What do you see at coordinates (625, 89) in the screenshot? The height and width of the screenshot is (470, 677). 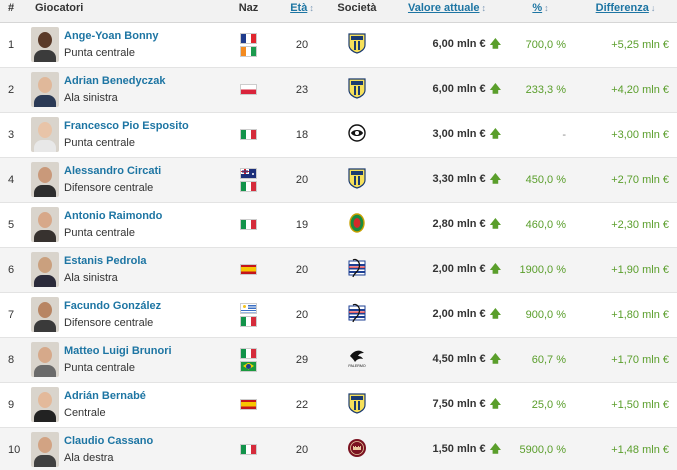 I see `difference-cell: +4,20 mln €` at bounding box center [625, 89].